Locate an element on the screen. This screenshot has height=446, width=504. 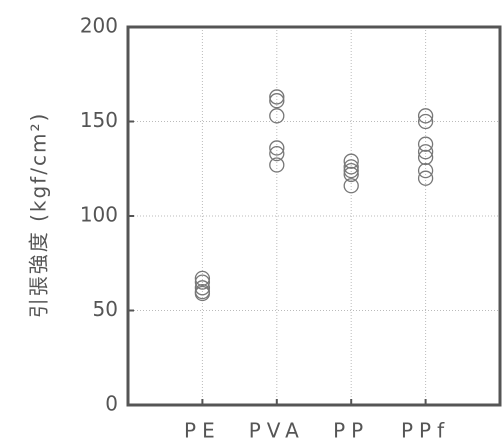
x-tick-label: PVA is located at coordinates (277, 431).